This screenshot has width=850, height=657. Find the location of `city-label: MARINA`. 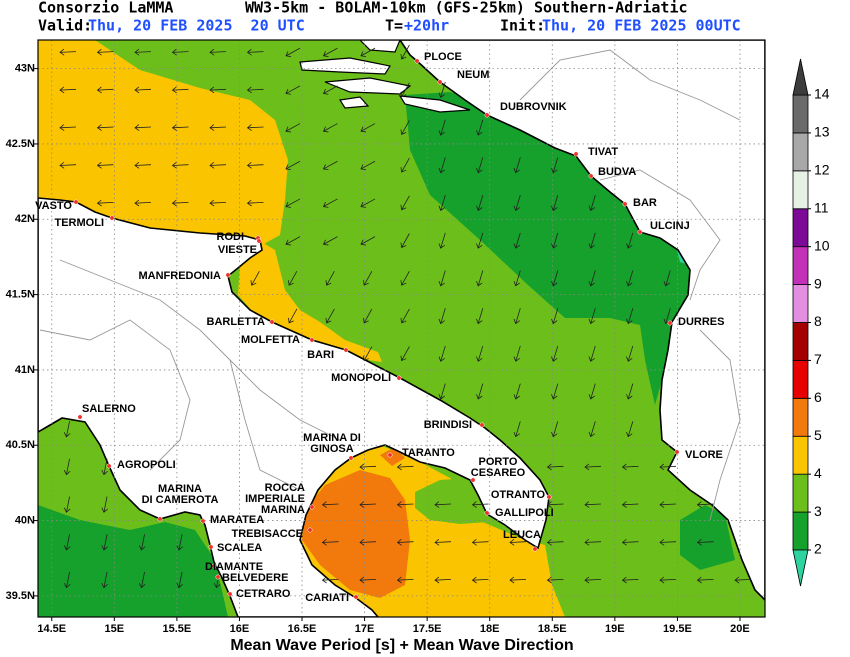

city-label: MARINA is located at coordinates (283, 510).